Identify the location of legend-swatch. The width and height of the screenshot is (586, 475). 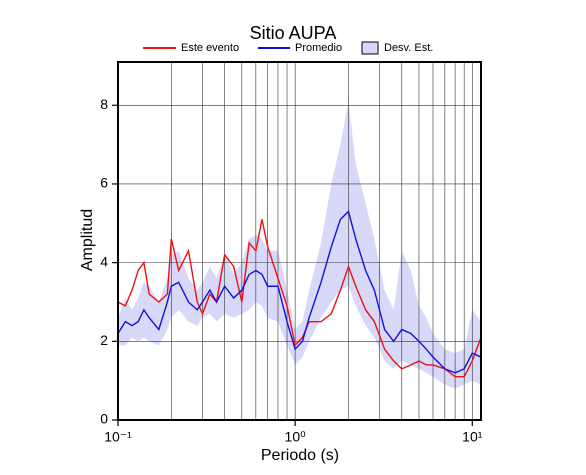
(370, 48).